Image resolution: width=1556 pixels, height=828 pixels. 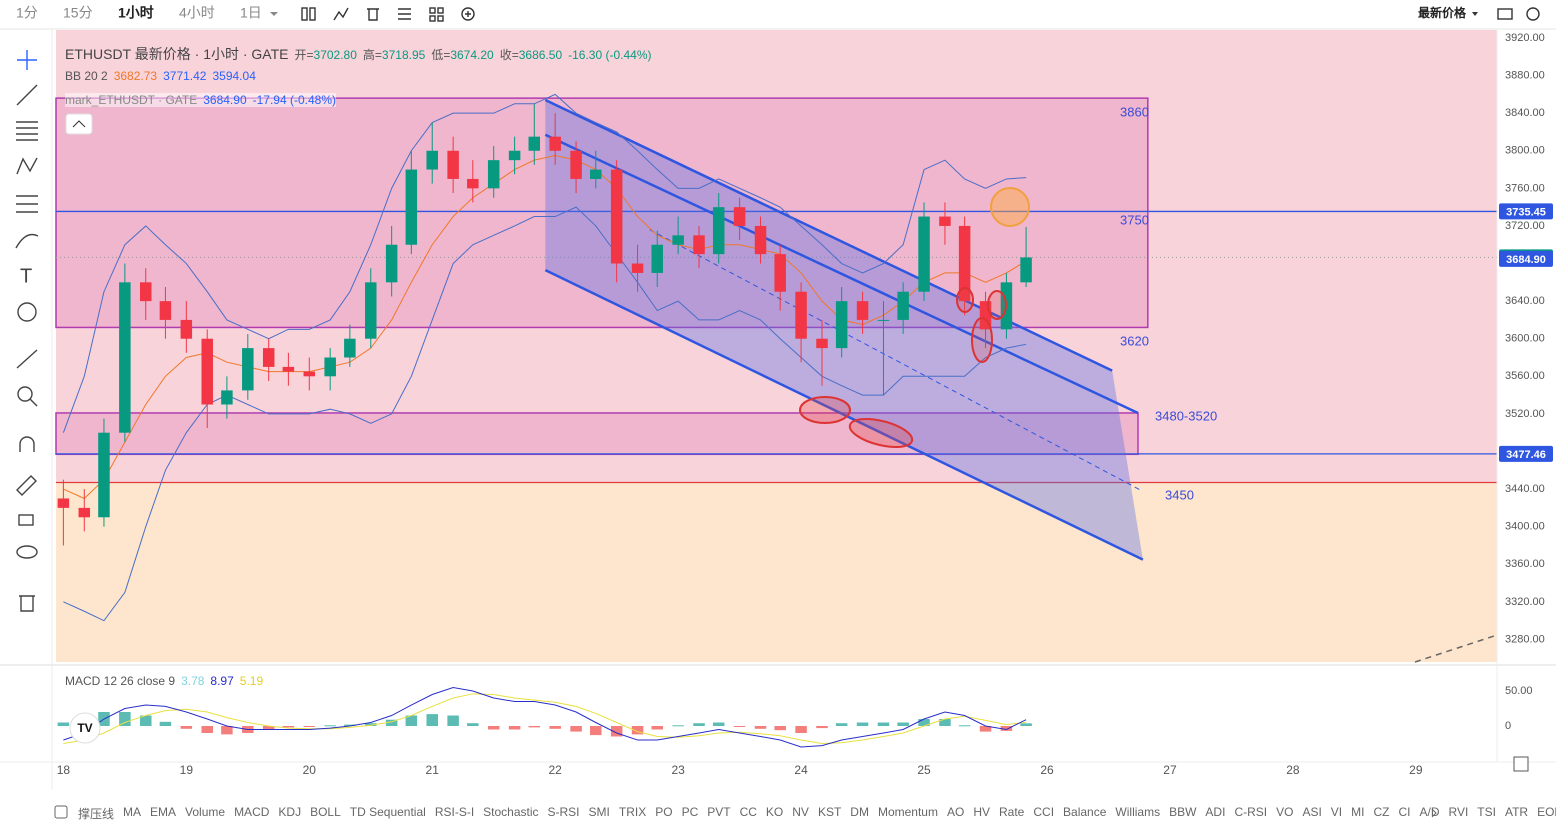 I want to click on calendar-icon, so click(x=61, y=812).